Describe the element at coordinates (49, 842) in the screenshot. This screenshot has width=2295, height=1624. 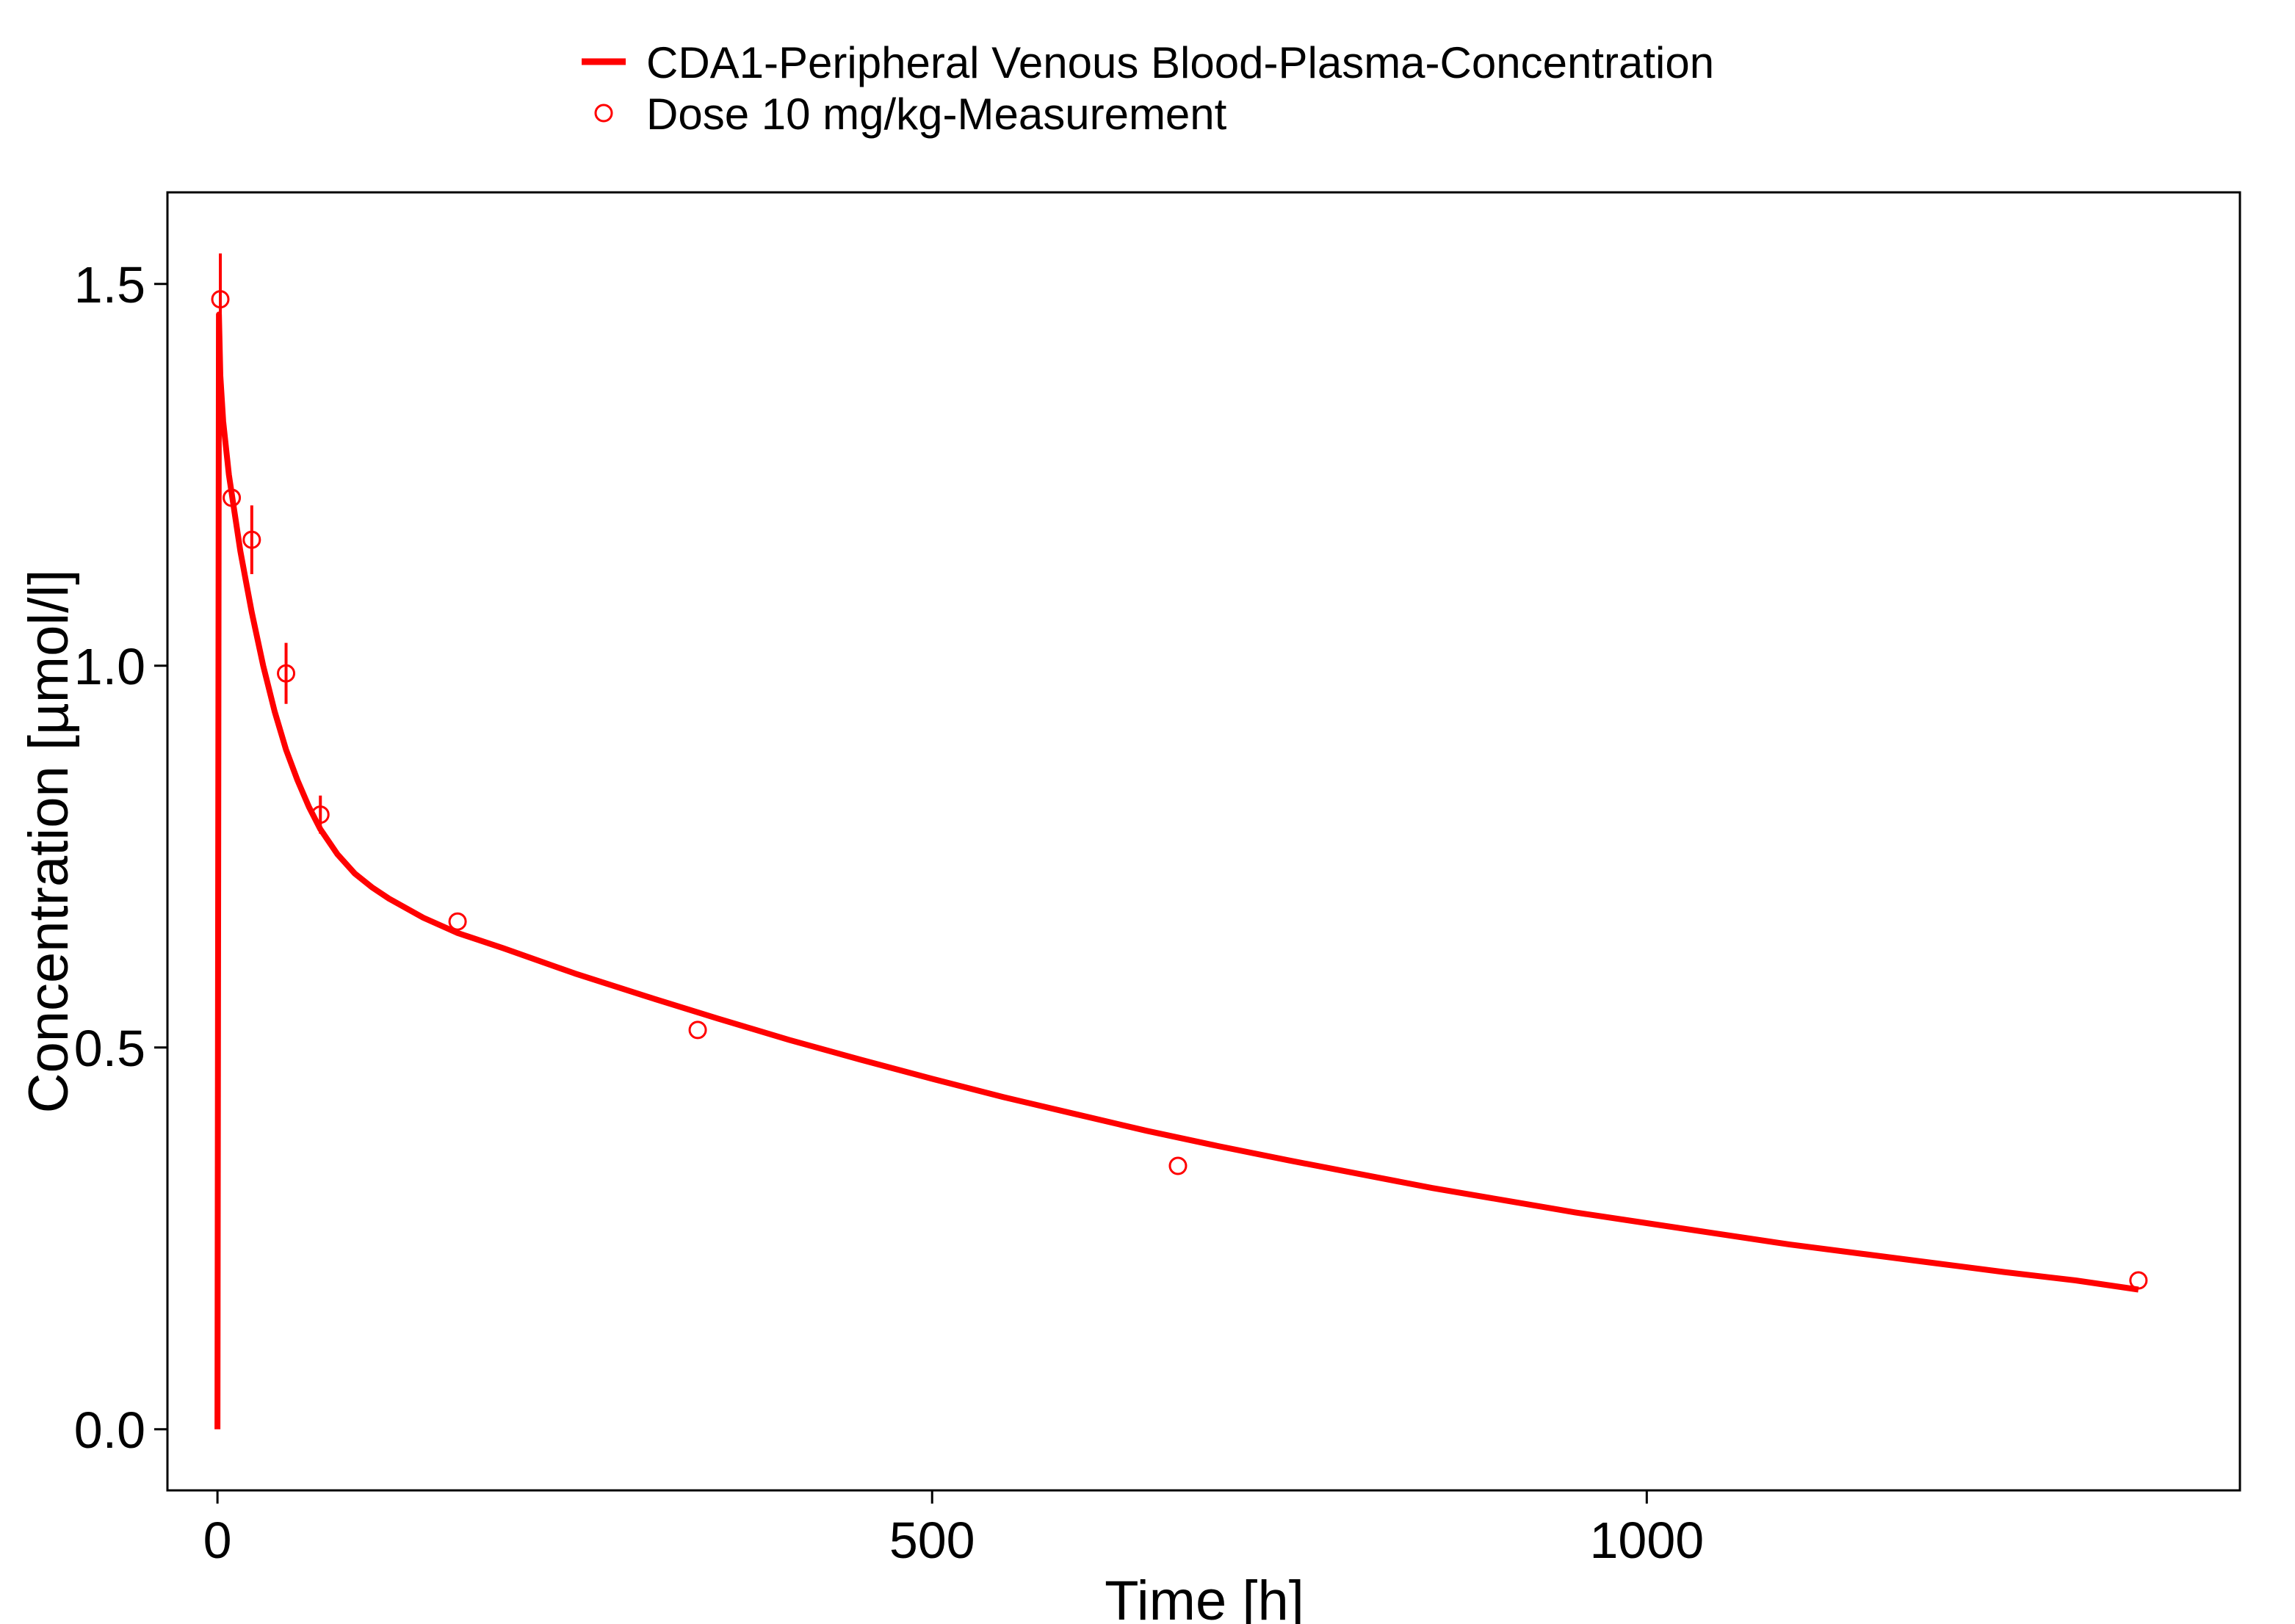
I see `y-axis-title: Concentration [µmol/l]` at that location.